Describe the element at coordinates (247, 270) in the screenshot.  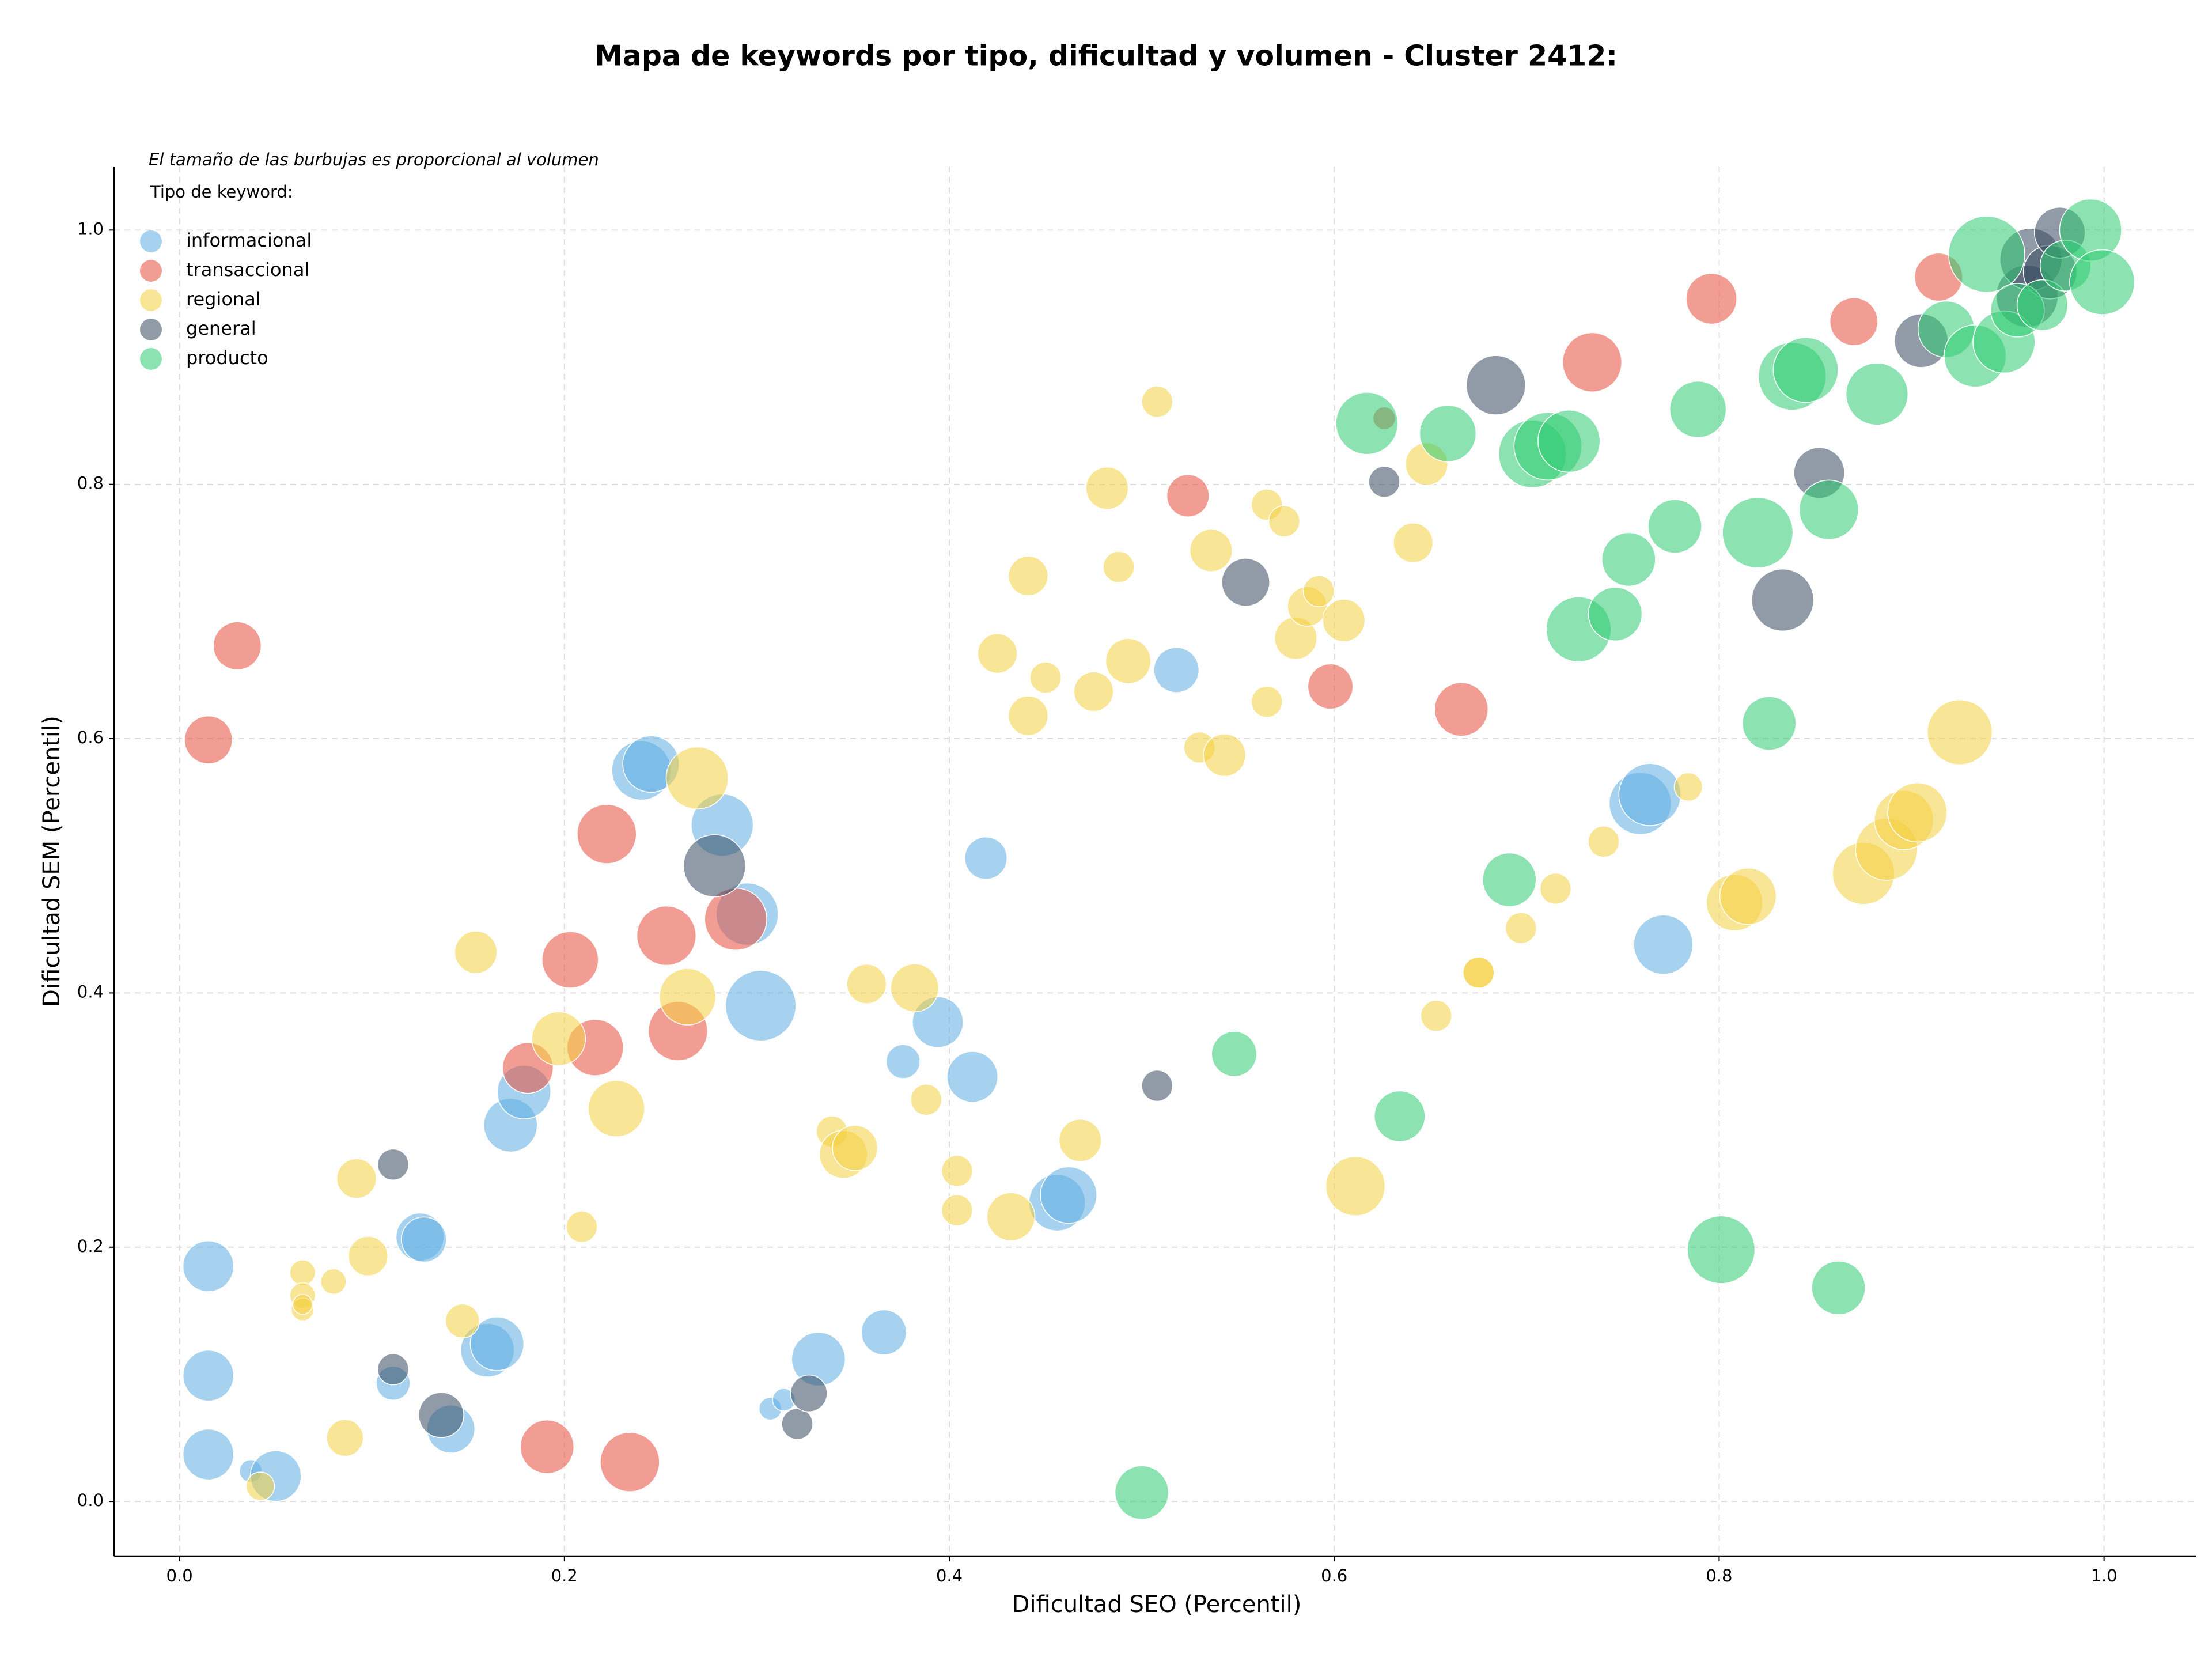
I see `legend-label: transaccional` at that location.